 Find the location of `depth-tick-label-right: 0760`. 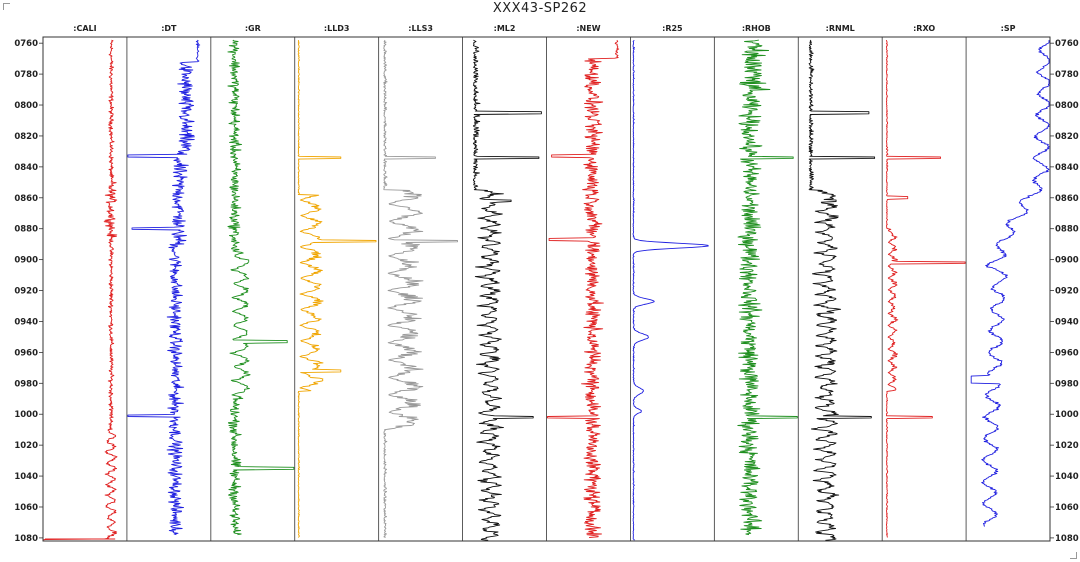

depth-tick-label-right: 0760 is located at coordinates (1067, 44).